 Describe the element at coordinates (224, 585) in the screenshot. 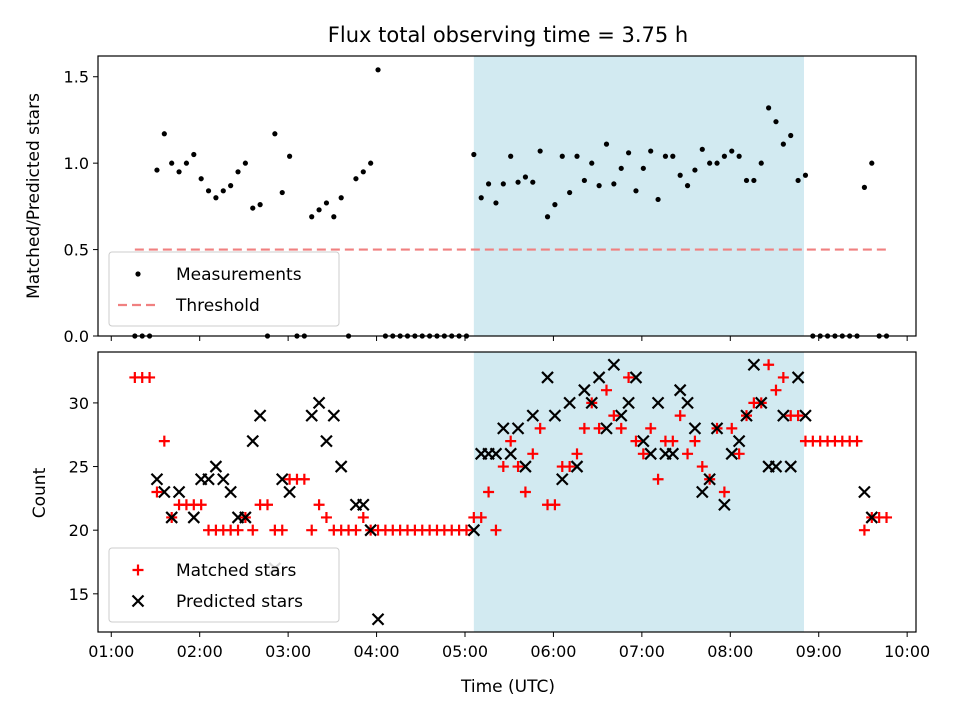

I see `legend-box` at that location.